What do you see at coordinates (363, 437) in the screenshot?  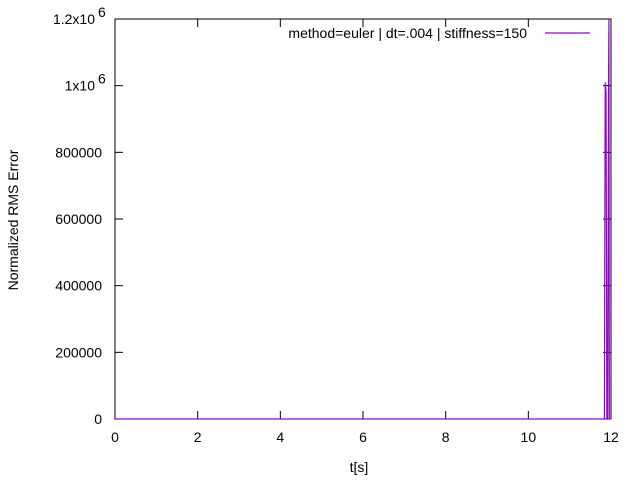 I see `x-tick-label: 6` at bounding box center [363, 437].